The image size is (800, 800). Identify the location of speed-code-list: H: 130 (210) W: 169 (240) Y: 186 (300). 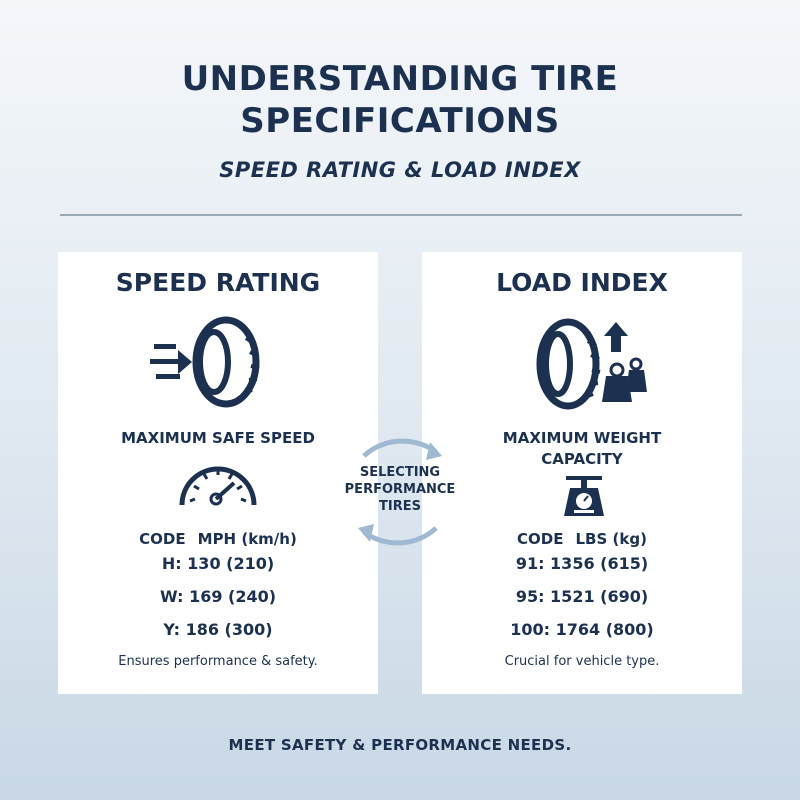
(218, 603).